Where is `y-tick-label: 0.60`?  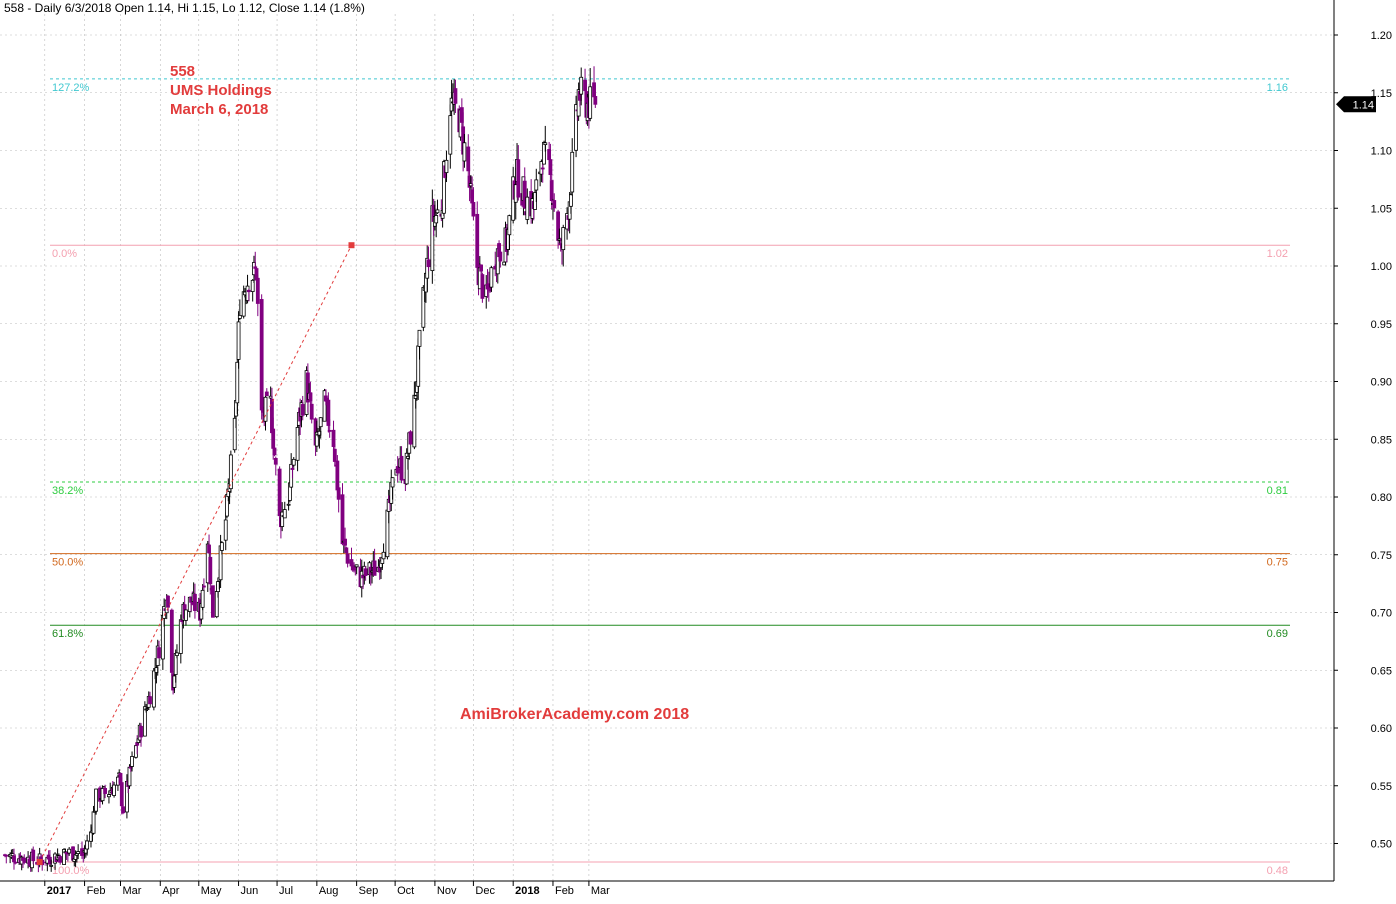 y-tick-label: 0.60 is located at coordinates (1381, 729).